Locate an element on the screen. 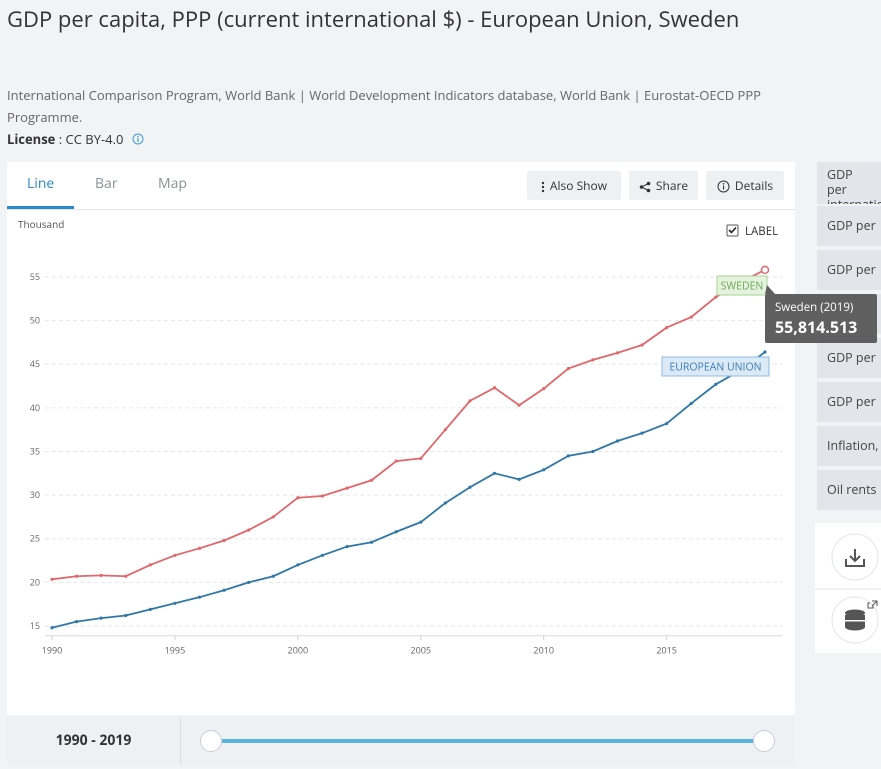 The height and width of the screenshot is (769, 881). button-label: Also Show is located at coordinates (578, 185).